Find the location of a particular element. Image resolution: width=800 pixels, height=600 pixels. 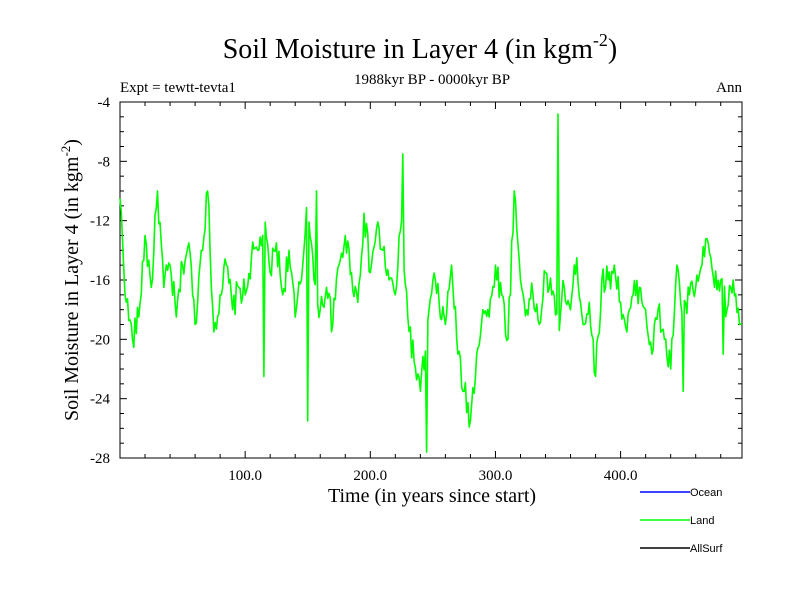

legend: Ocean Land AllSurf is located at coordinates (681, 521).